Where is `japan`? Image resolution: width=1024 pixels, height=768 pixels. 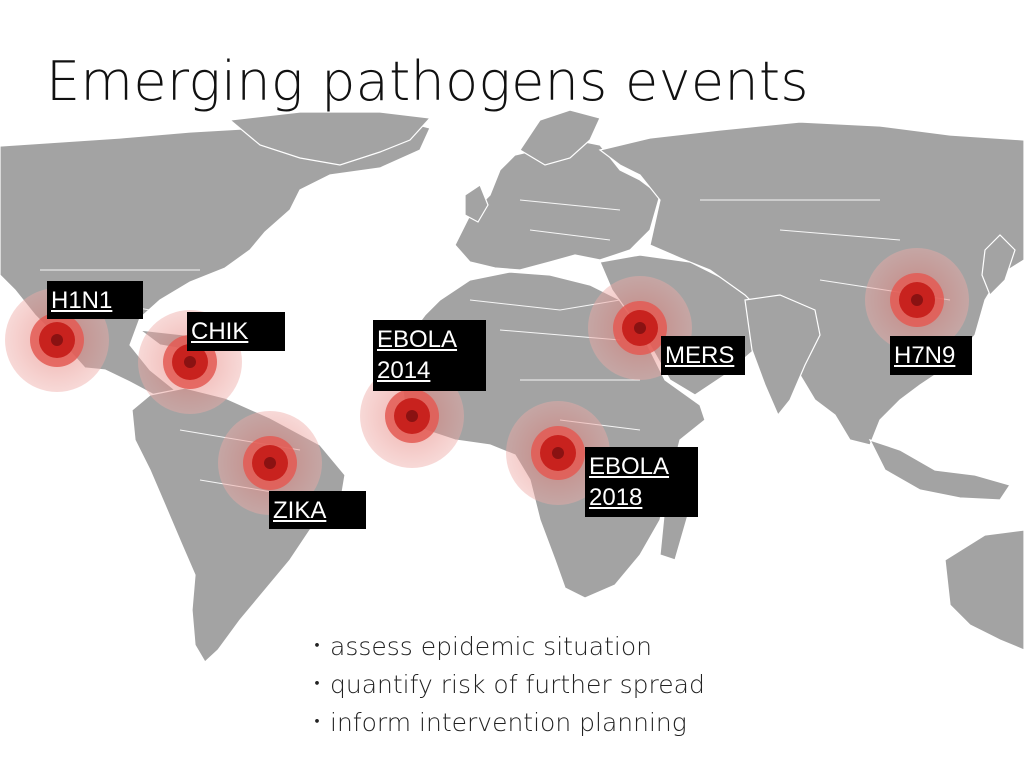
japan is located at coordinates (998, 265).